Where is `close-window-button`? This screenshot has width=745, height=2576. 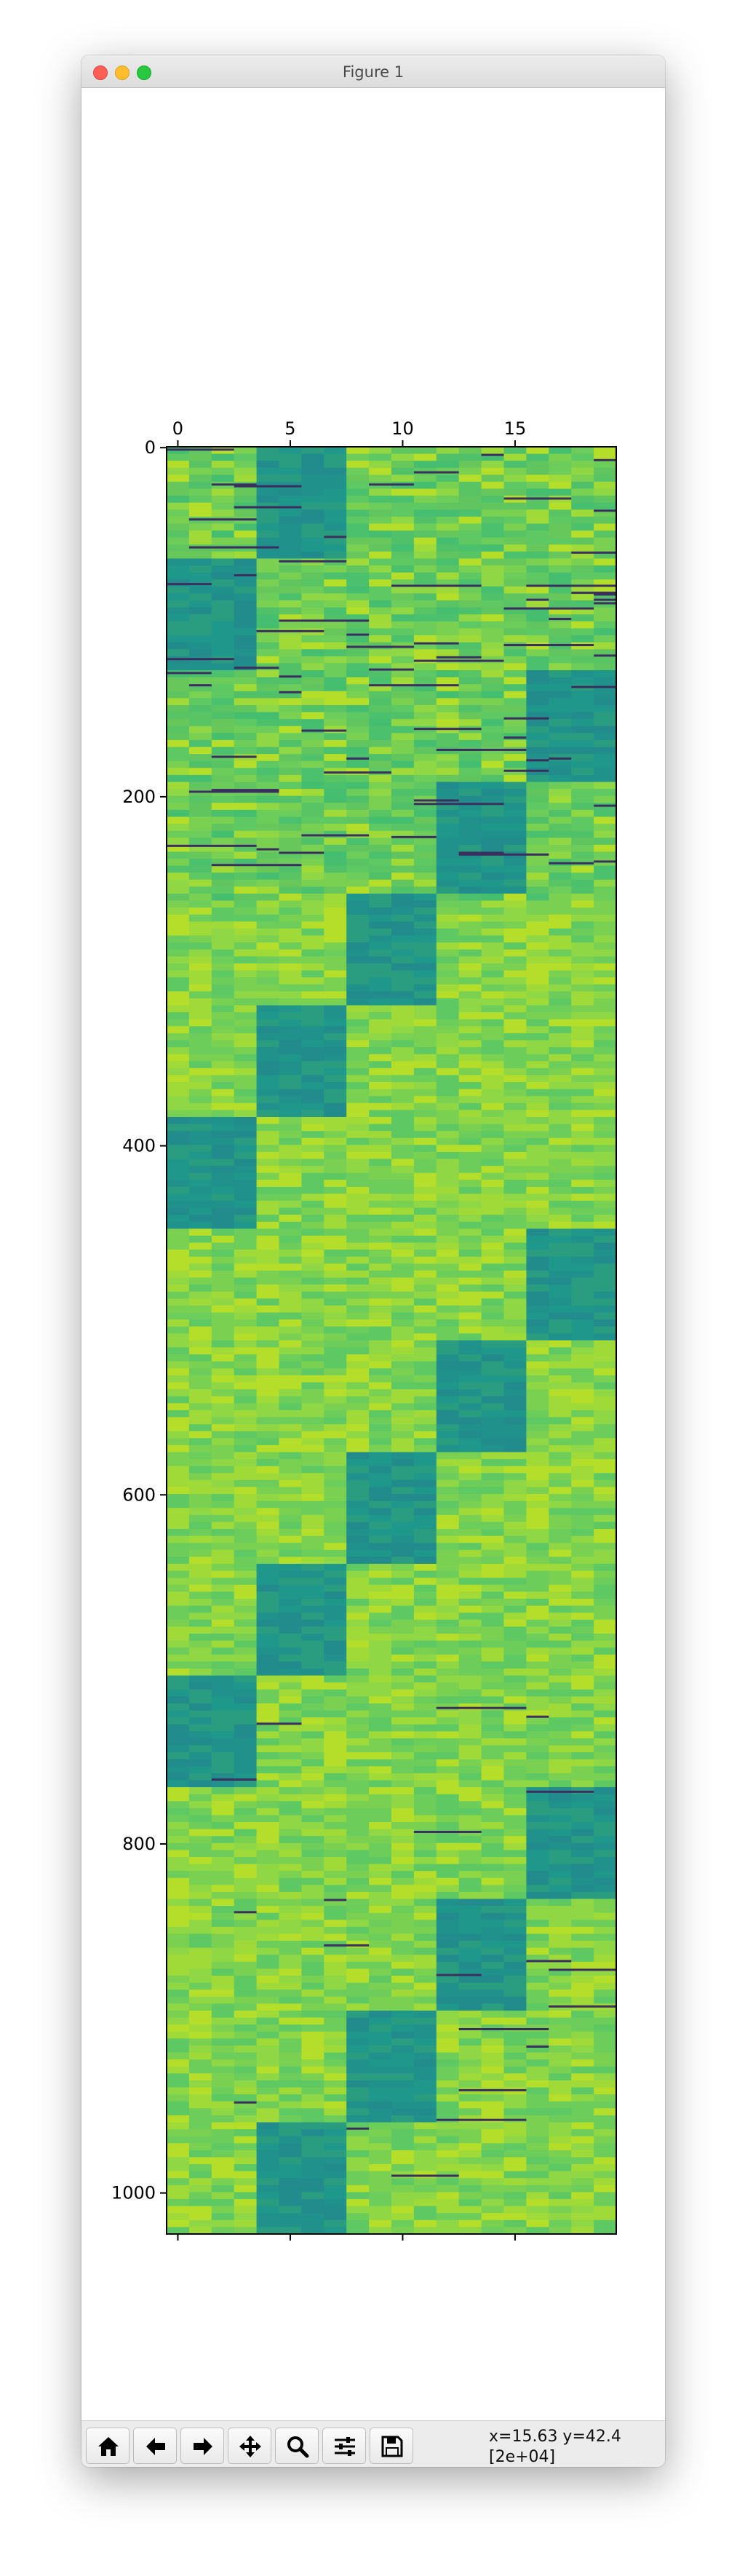
close-window-button is located at coordinates (100, 72).